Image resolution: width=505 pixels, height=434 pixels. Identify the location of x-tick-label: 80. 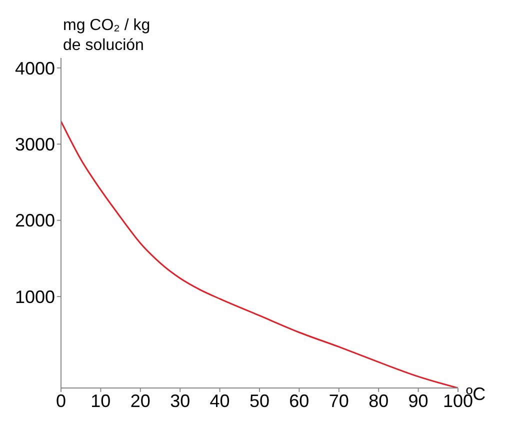
(378, 400).